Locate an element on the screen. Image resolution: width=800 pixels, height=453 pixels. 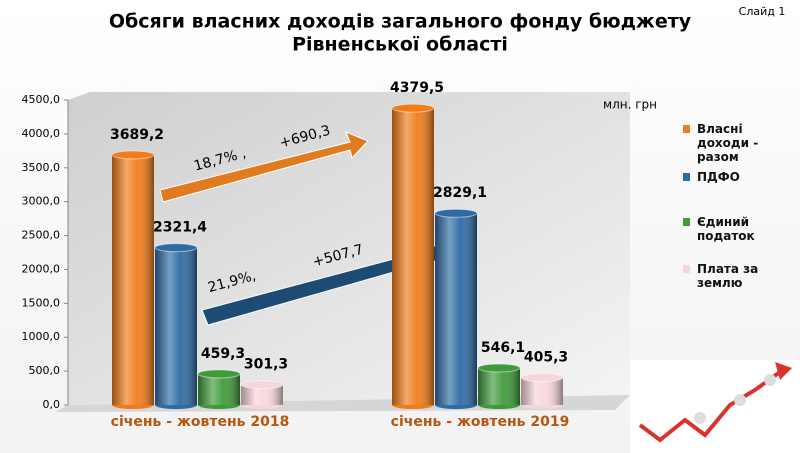
value-label: 4379,5 is located at coordinates (417, 88).